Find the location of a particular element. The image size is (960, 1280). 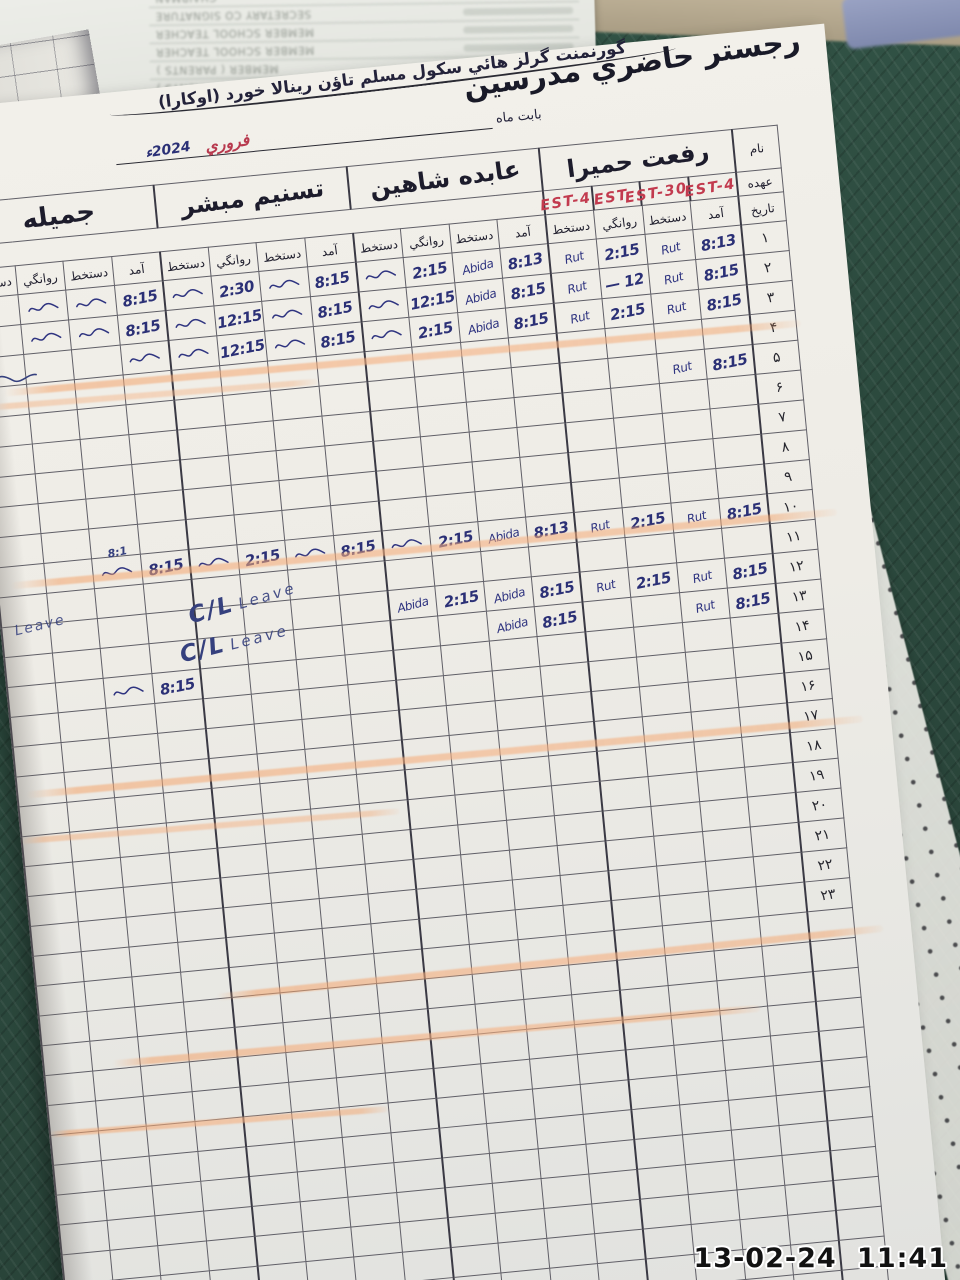

blurred-name-streak is located at coordinates (518, 11).